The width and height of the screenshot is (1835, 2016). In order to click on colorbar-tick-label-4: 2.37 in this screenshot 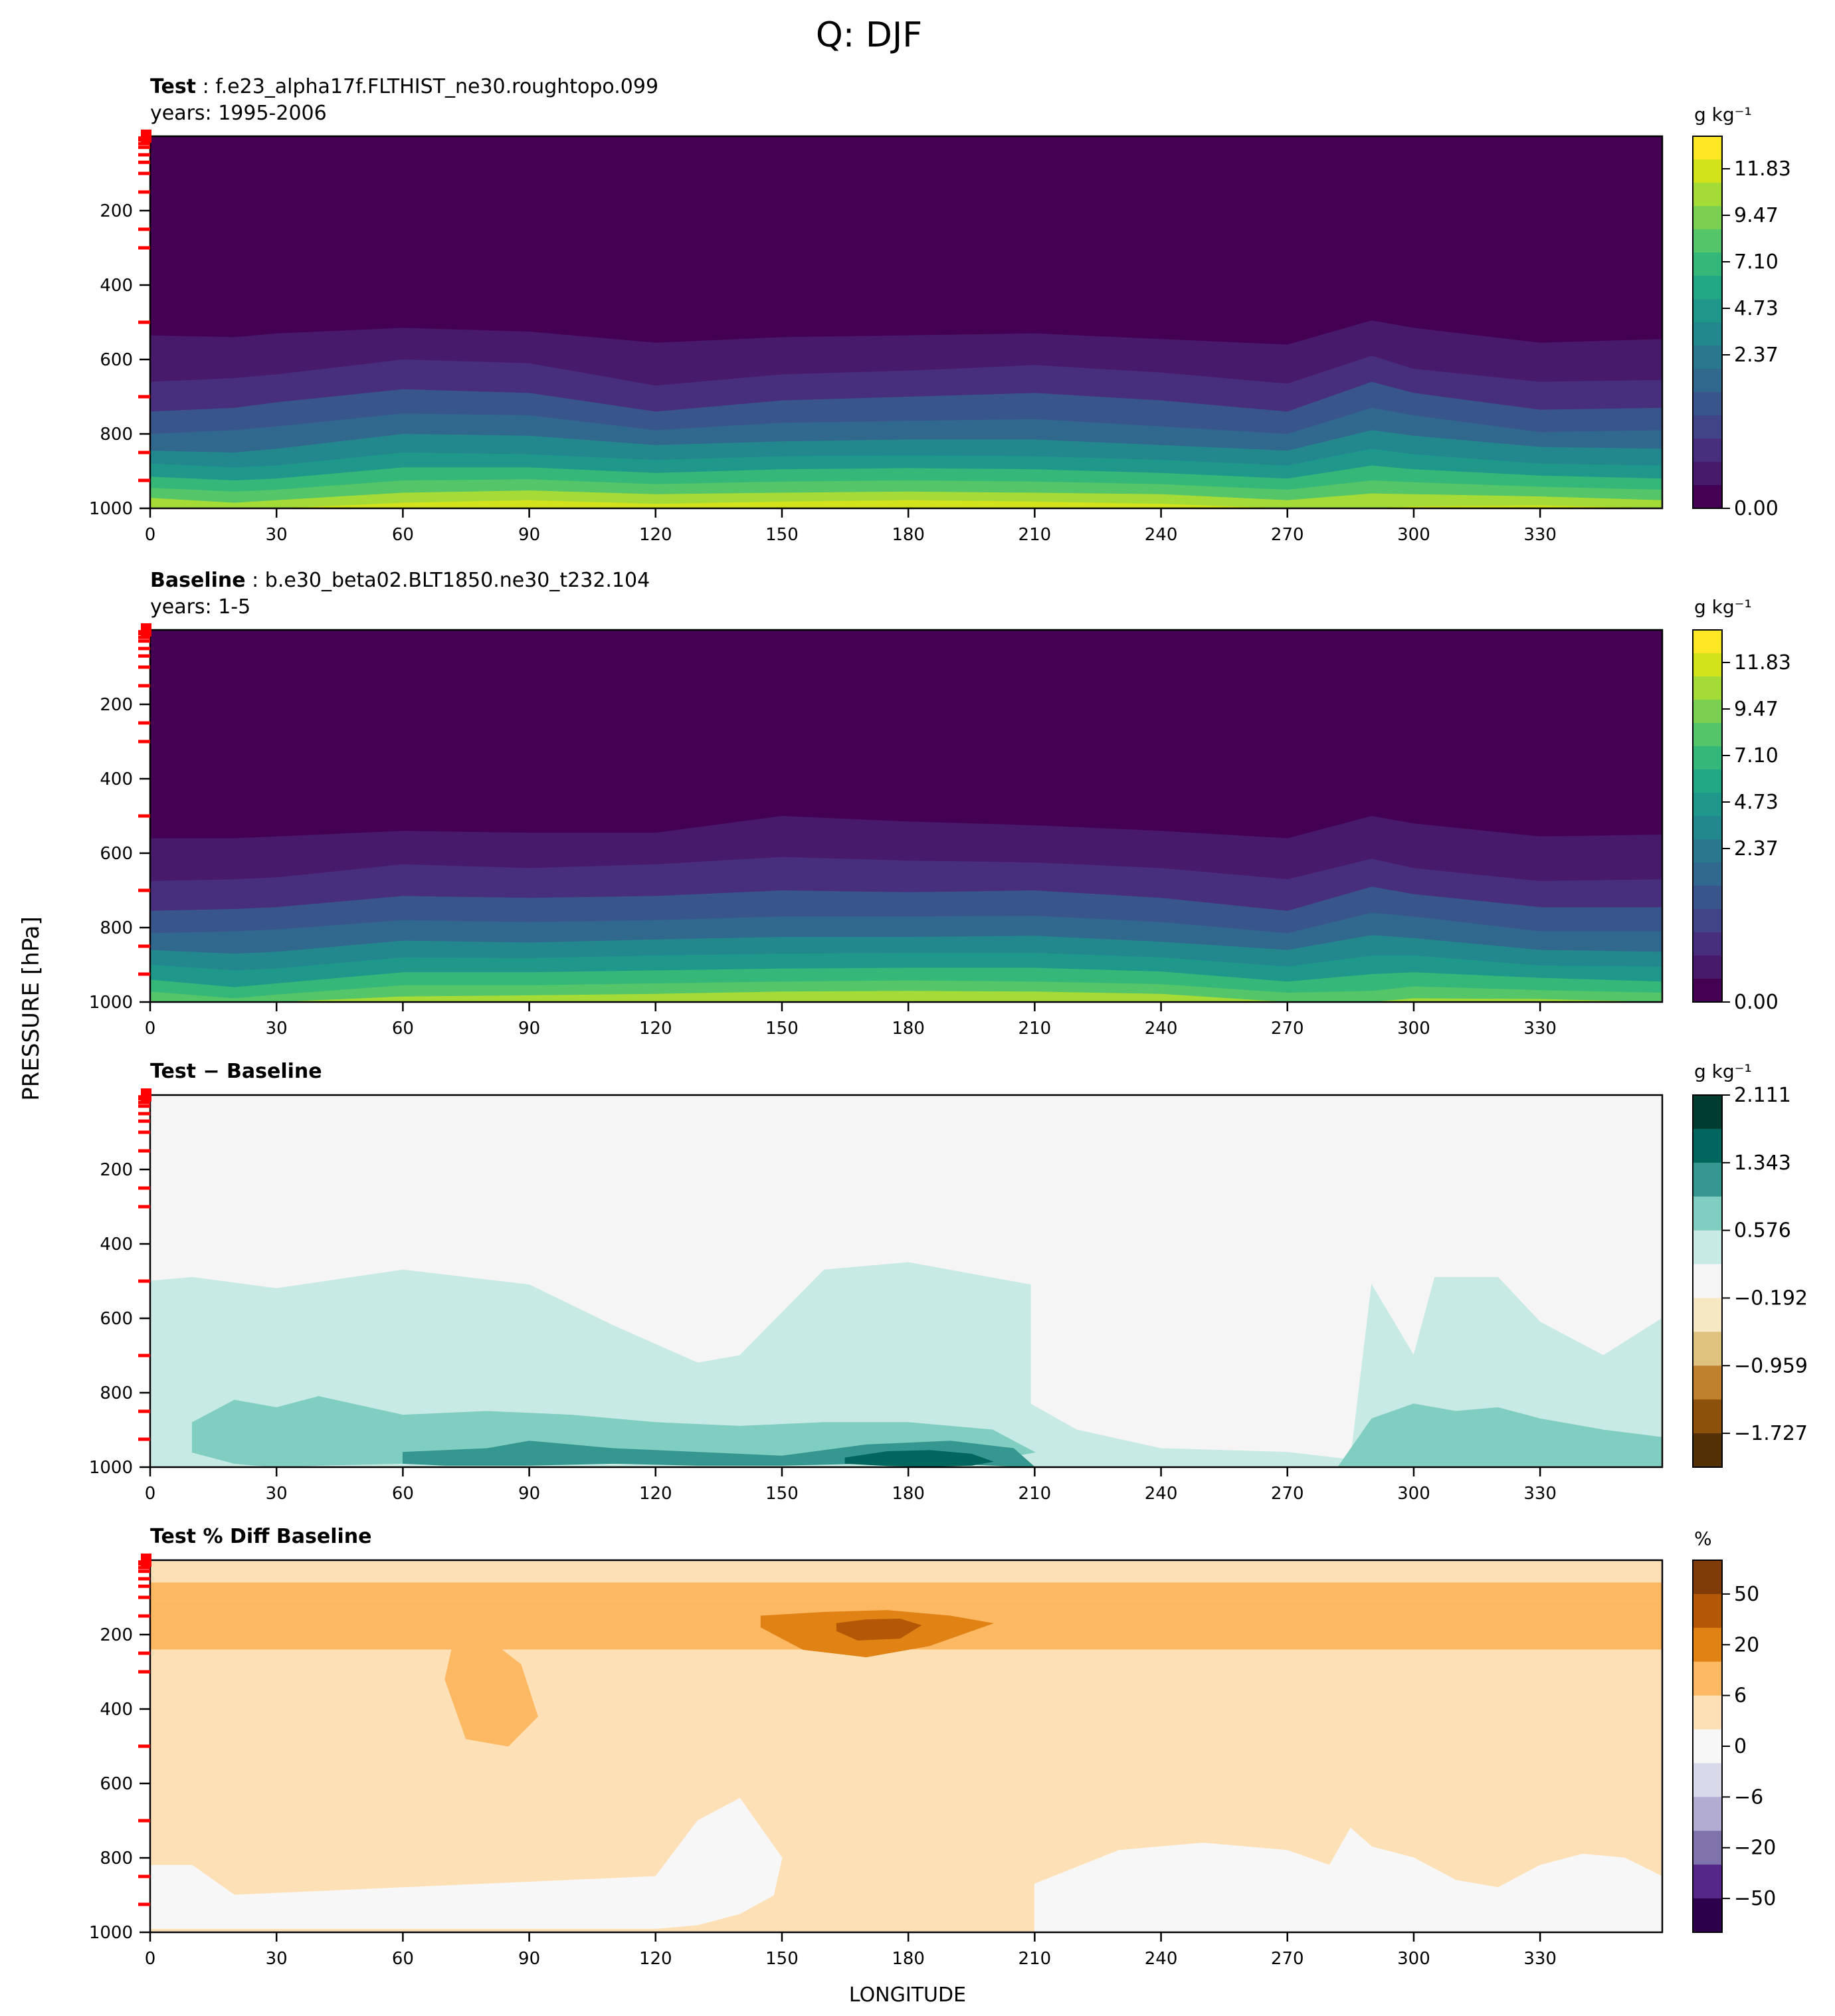, I will do `click(1756, 356)`.